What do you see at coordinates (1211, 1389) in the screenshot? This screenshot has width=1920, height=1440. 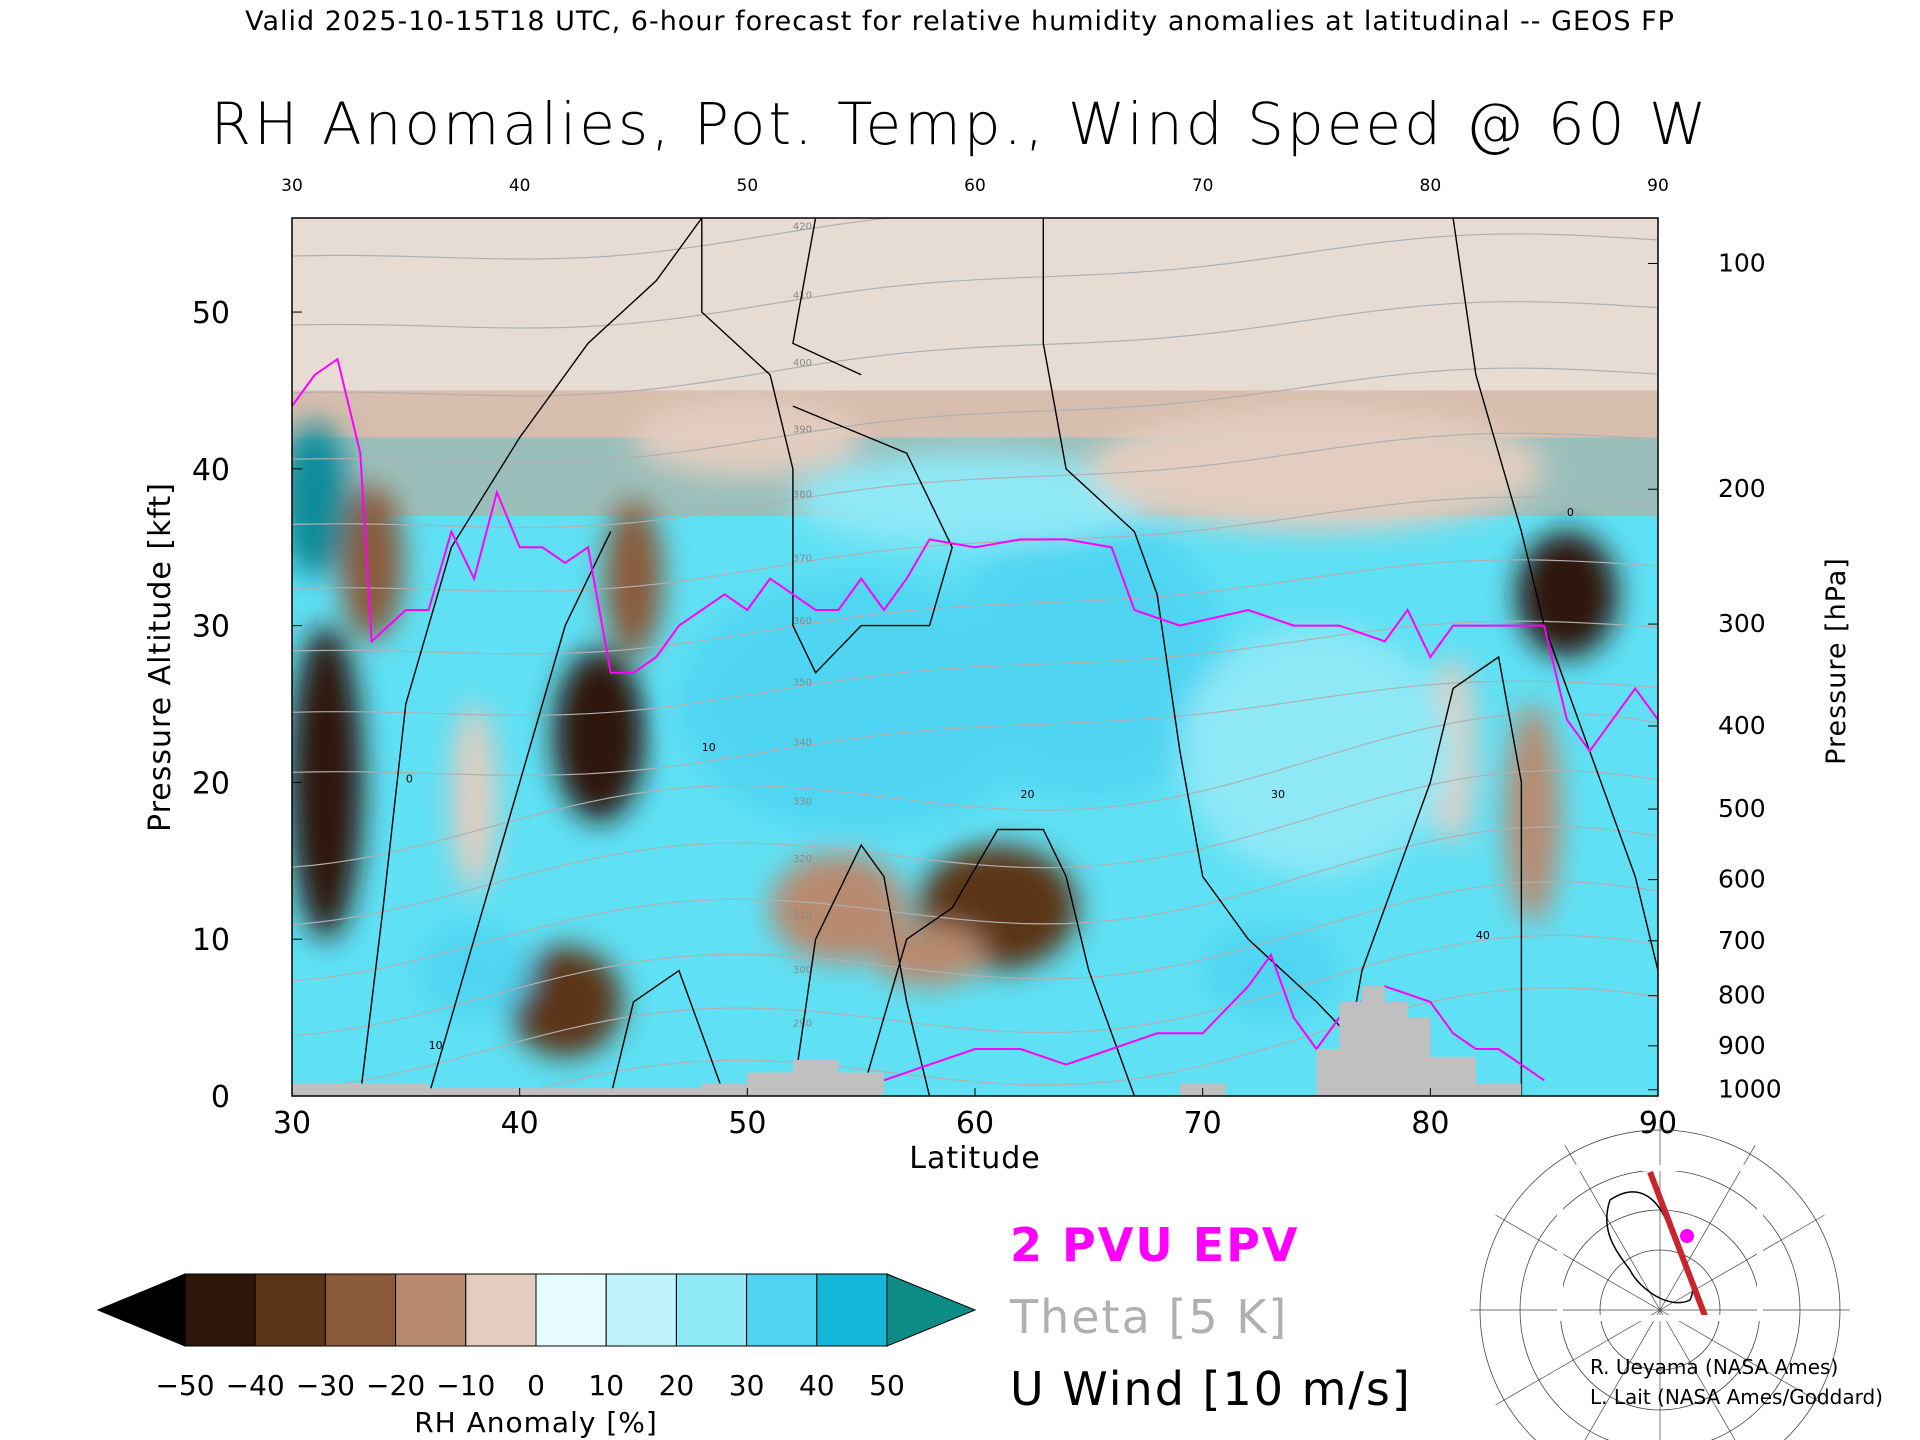 I see `legend-uwind: U Wind [10 m/s]` at bounding box center [1211, 1389].